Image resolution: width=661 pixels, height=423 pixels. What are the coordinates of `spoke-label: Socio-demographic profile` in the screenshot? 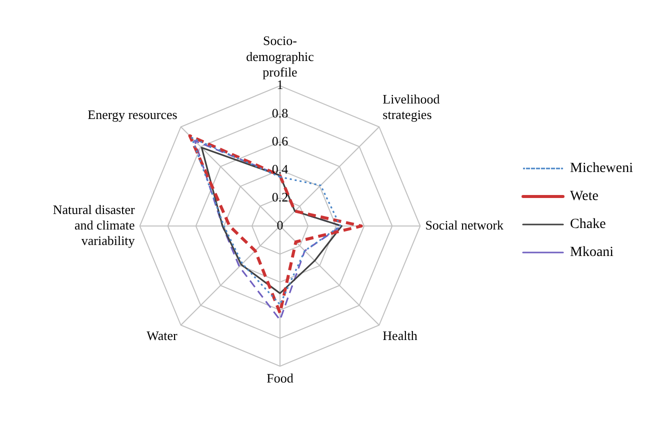 It's located at (280, 56).